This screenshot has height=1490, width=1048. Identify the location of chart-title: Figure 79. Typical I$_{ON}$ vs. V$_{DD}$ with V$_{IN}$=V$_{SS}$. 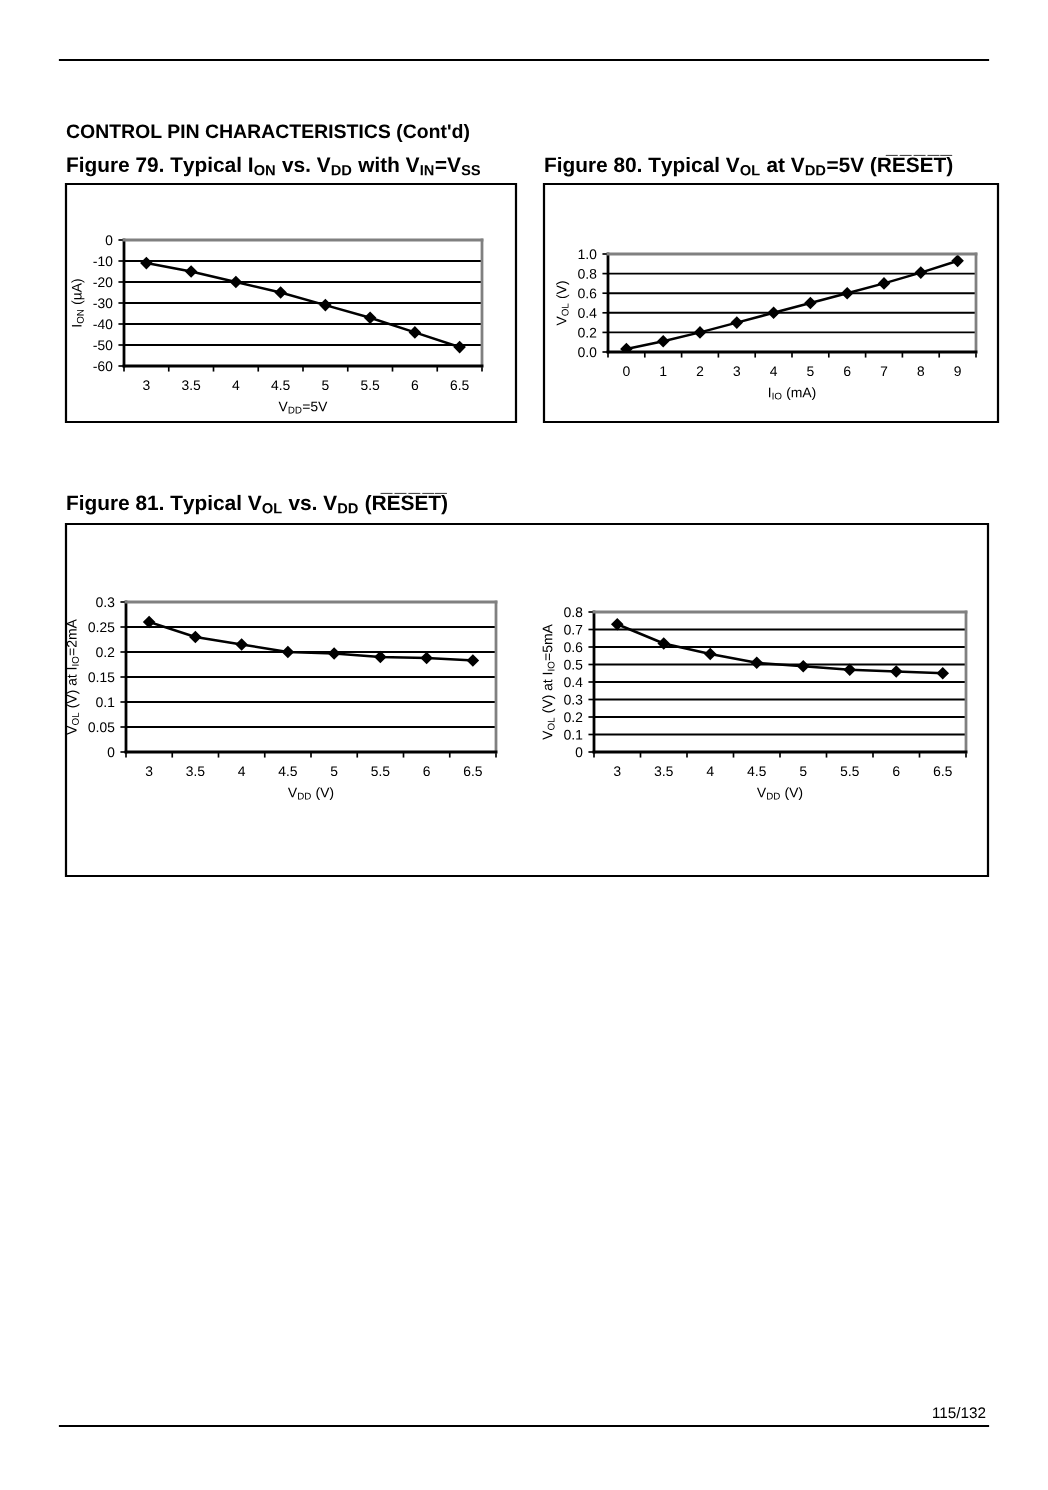
(274, 166).